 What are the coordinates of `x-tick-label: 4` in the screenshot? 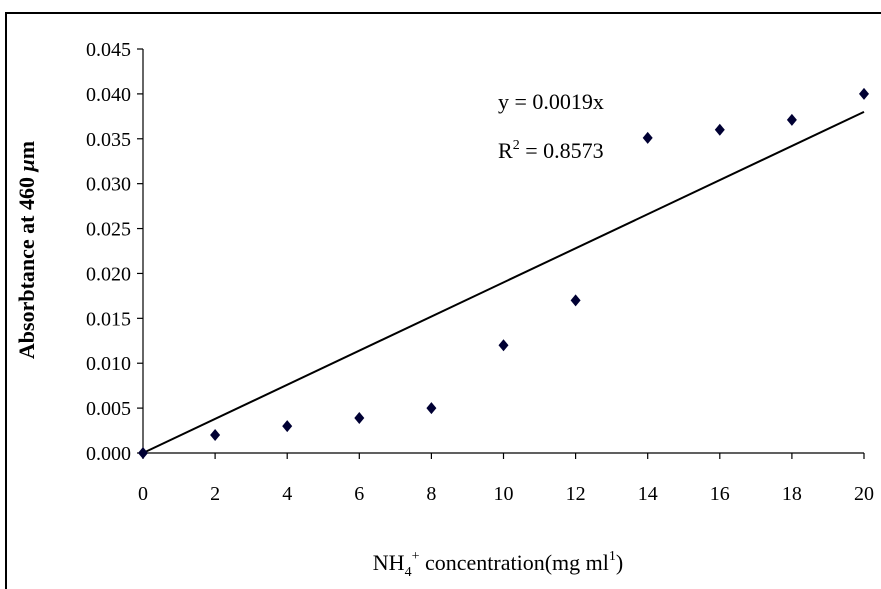 It's located at (287, 494).